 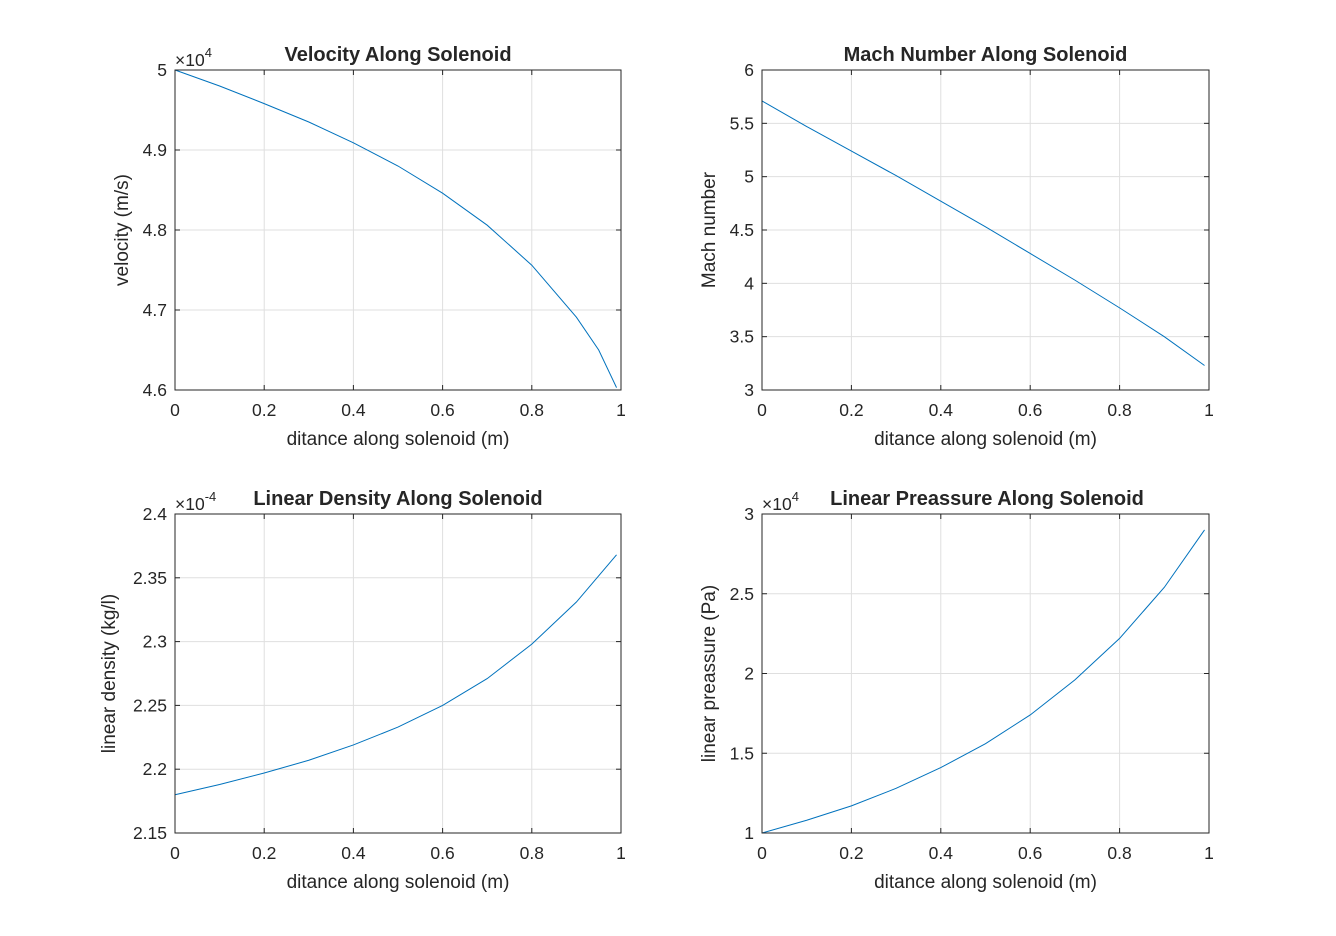 What do you see at coordinates (749, 674) in the screenshot?
I see `y-tick-label: 2` at bounding box center [749, 674].